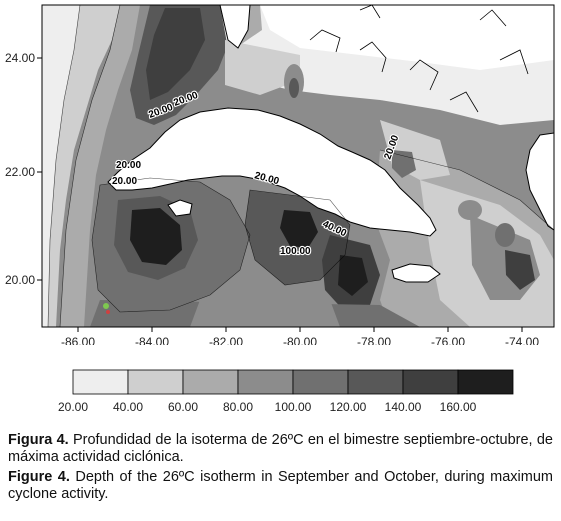 The height and width of the screenshot is (521, 561). What do you see at coordinates (295, 251) in the screenshot?
I see `contour-label: 100.00` at bounding box center [295, 251].